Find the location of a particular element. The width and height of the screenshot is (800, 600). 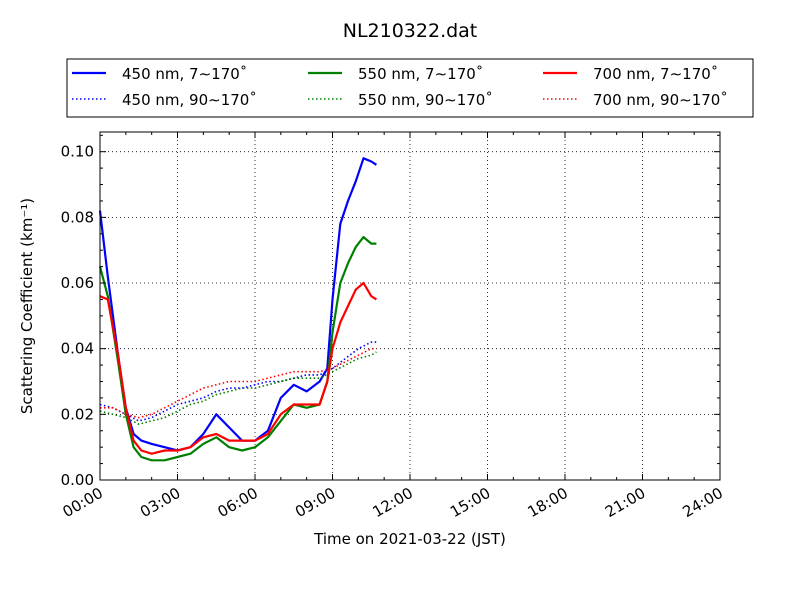

legend-label: 700 nm, 90∼170˚ is located at coordinates (660, 100).